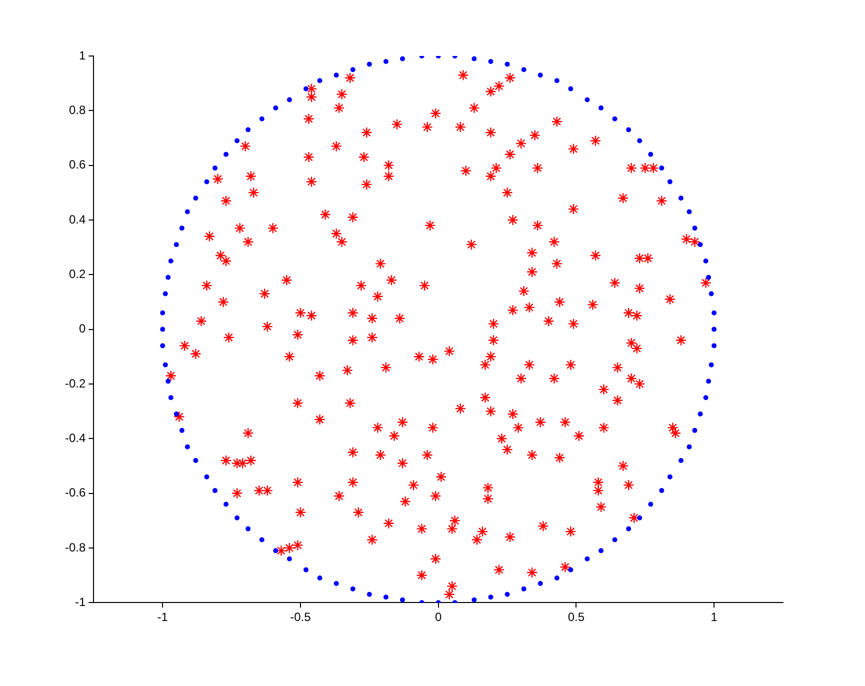 The height and width of the screenshot is (686, 865). What do you see at coordinates (576, 617) in the screenshot?
I see `x-tick-label: 0.5` at bounding box center [576, 617].